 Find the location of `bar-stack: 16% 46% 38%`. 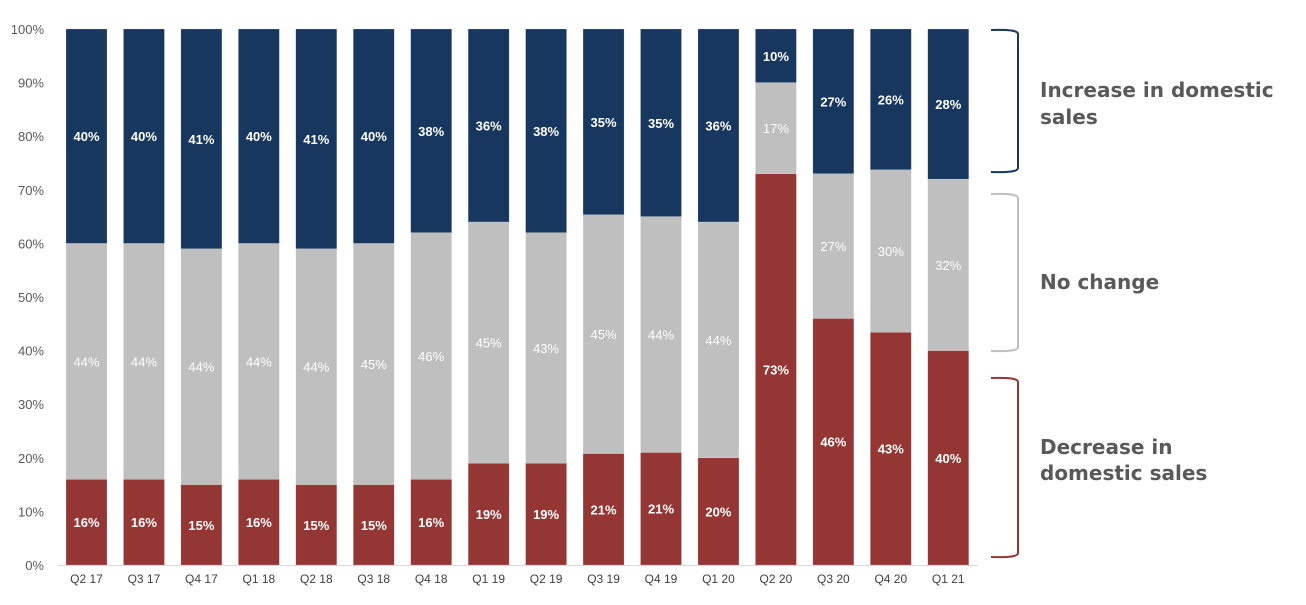

bar-stack: 16% 46% 38% is located at coordinates (431, 297).